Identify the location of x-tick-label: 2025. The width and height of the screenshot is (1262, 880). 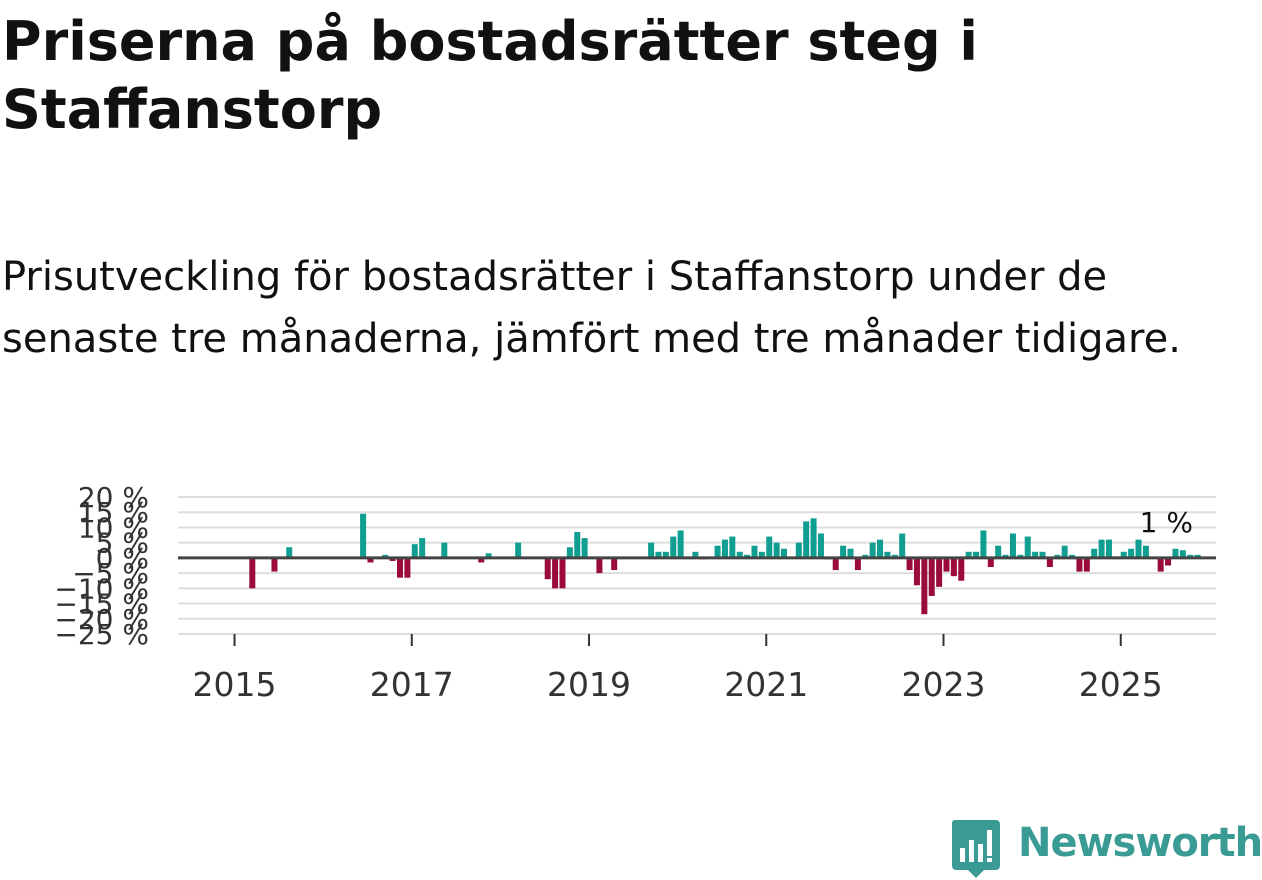
(1121, 682).